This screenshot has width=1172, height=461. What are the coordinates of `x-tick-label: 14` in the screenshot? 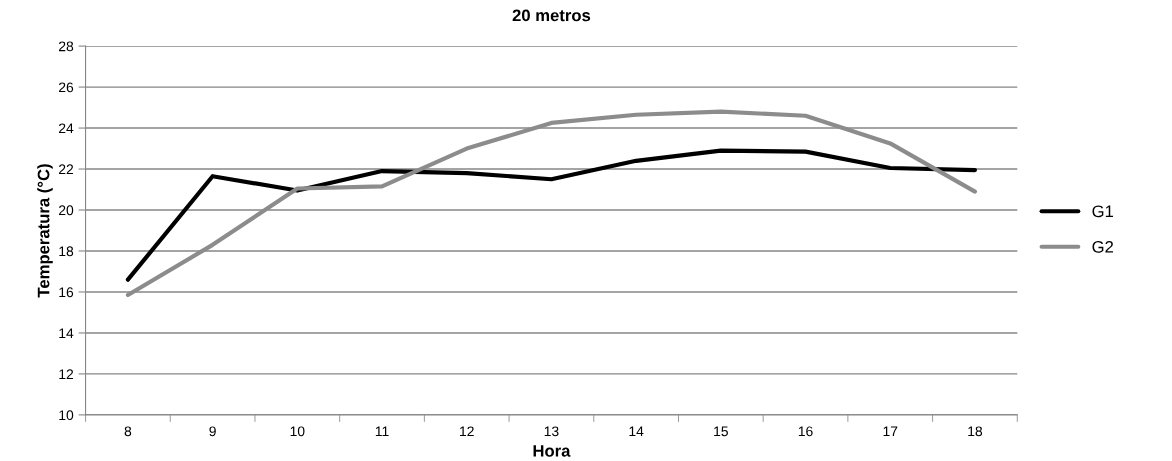 It's located at (636, 431).